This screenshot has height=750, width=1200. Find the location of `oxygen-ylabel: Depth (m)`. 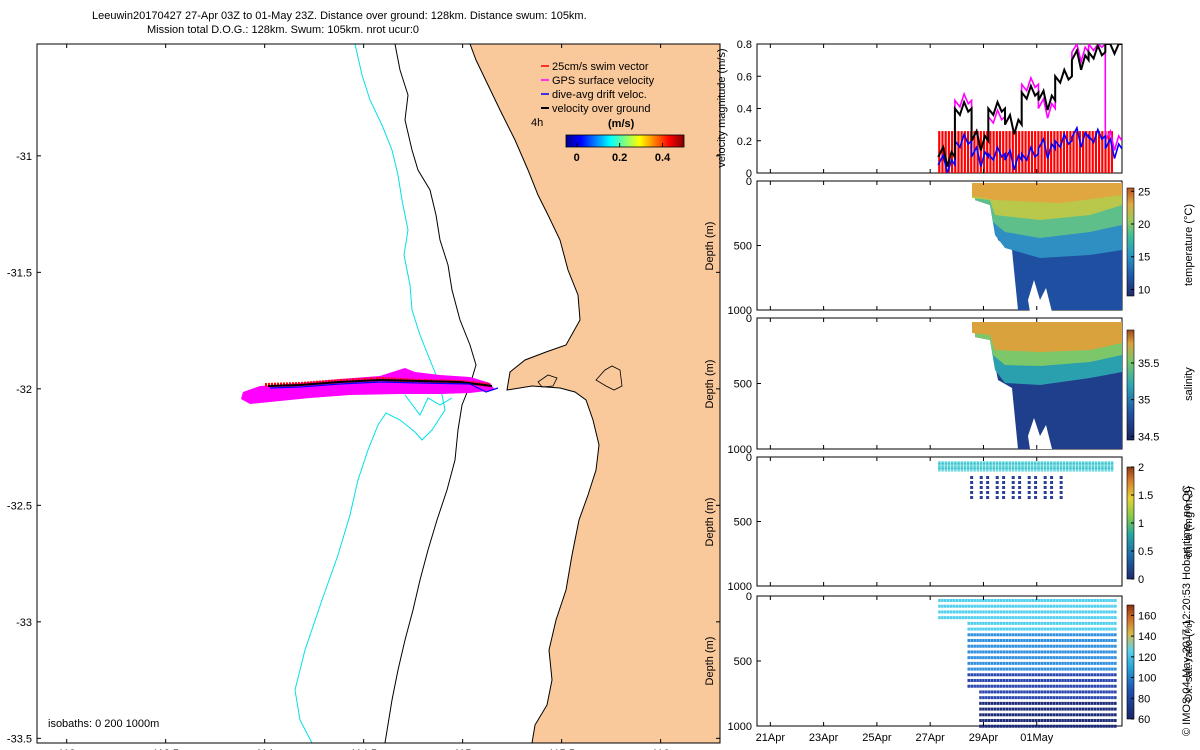

oxygen-ylabel: Depth (m) is located at coordinates (710, 661).